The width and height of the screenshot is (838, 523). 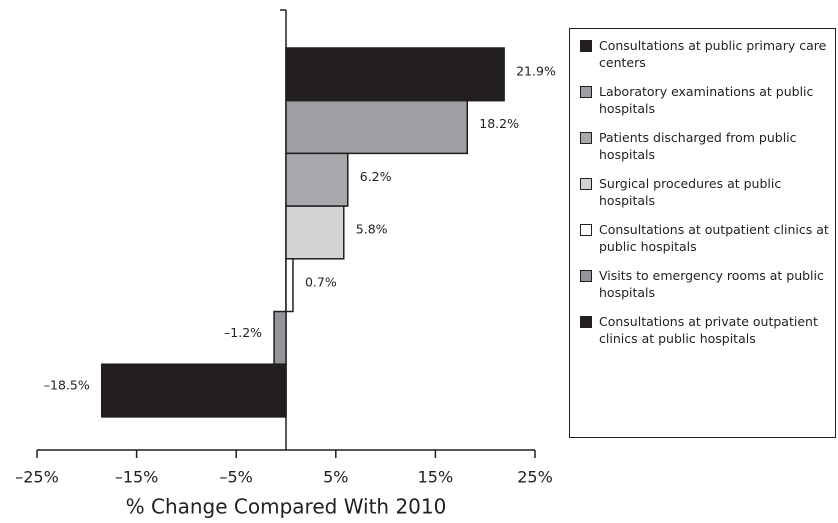 What do you see at coordinates (137, 477) in the screenshot?
I see `x-tick-label: –15%` at bounding box center [137, 477].